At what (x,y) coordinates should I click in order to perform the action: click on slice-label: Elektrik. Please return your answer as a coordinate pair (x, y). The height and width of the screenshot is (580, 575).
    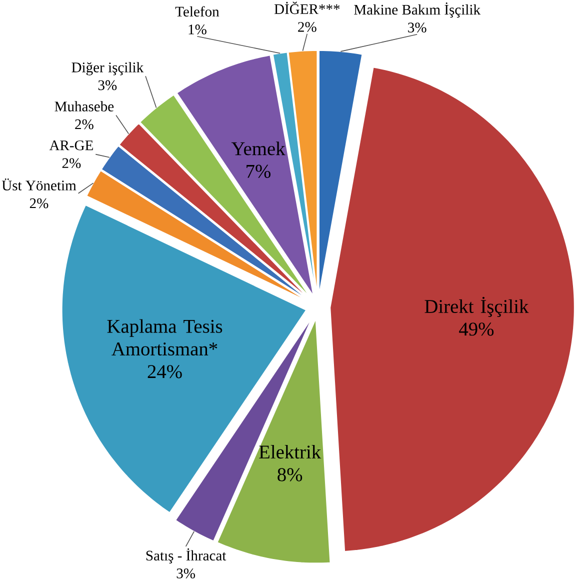
    Looking at the image, I should click on (290, 451).